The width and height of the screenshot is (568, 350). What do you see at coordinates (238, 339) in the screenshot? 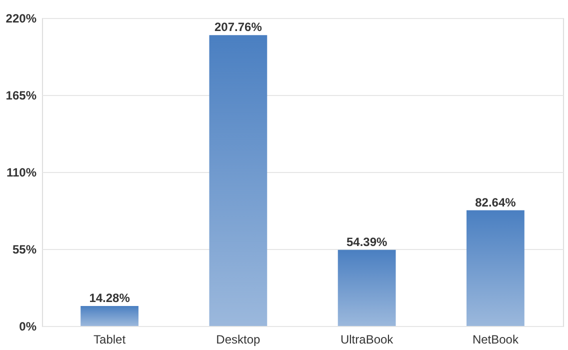
I see `x-tick-label: Desktop` at bounding box center [238, 339].